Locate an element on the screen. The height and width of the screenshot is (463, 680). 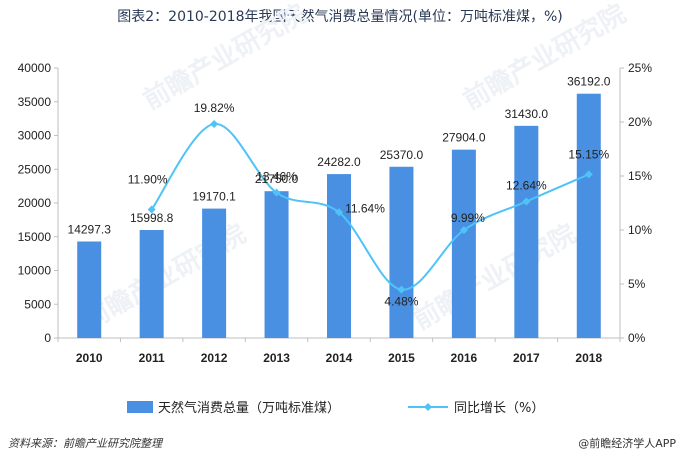
bar-value-label: 36192.0 is located at coordinates (589, 82).